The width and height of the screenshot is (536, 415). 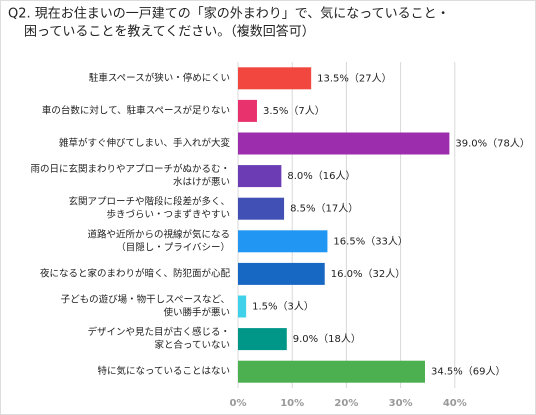 What do you see at coordinates (136, 110) in the screenshot?
I see `category-label: 車の台数に対して、駐車スペースが足りない` at bounding box center [136, 110].